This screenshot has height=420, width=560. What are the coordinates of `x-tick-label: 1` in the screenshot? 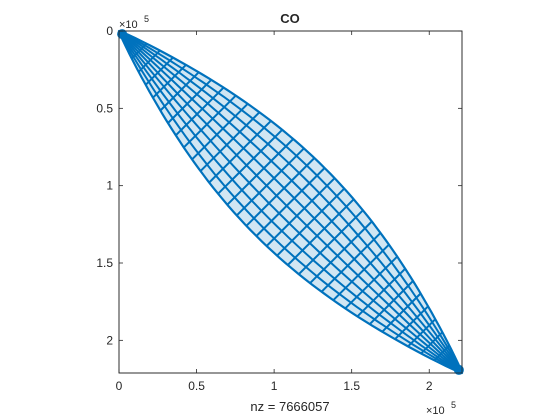 It's located at (274, 386).